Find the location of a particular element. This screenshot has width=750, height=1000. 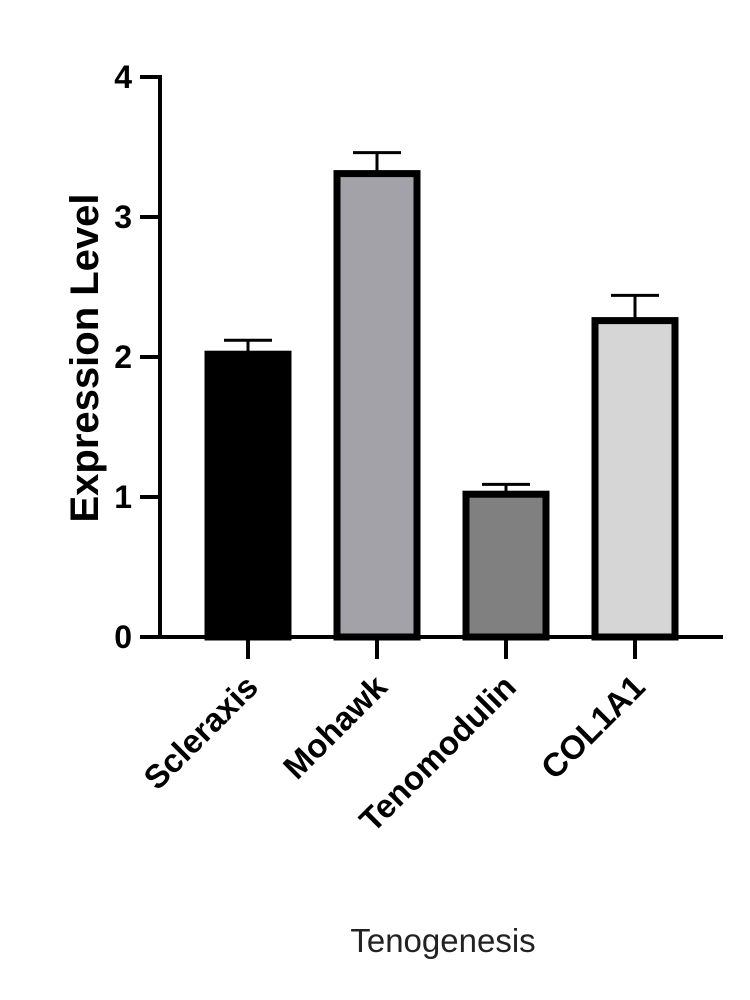

bar-col1a1 is located at coordinates (635, 479).